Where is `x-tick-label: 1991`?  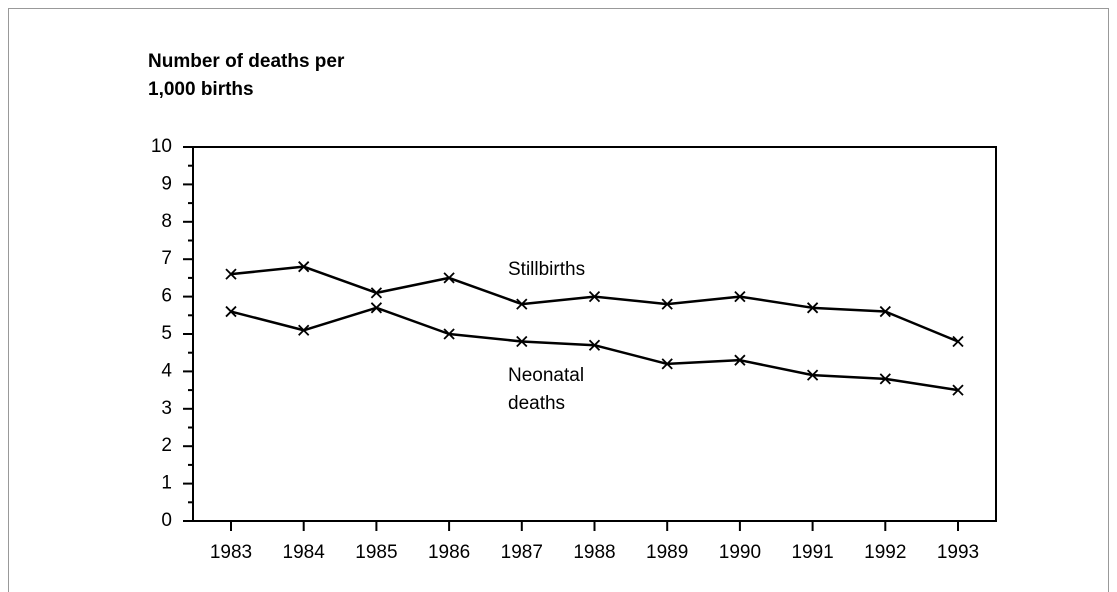
x-tick-label: 1991 is located at coordinates (812, 552).